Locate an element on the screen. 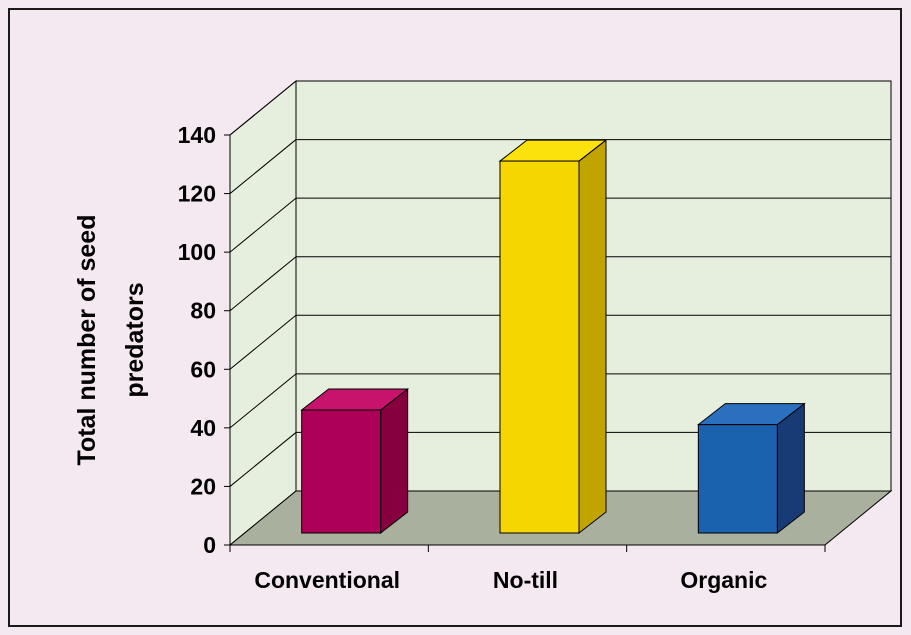 This screenshot has width=911, height=635. x-tick-label: No-till is located at coordinates (525, 580).